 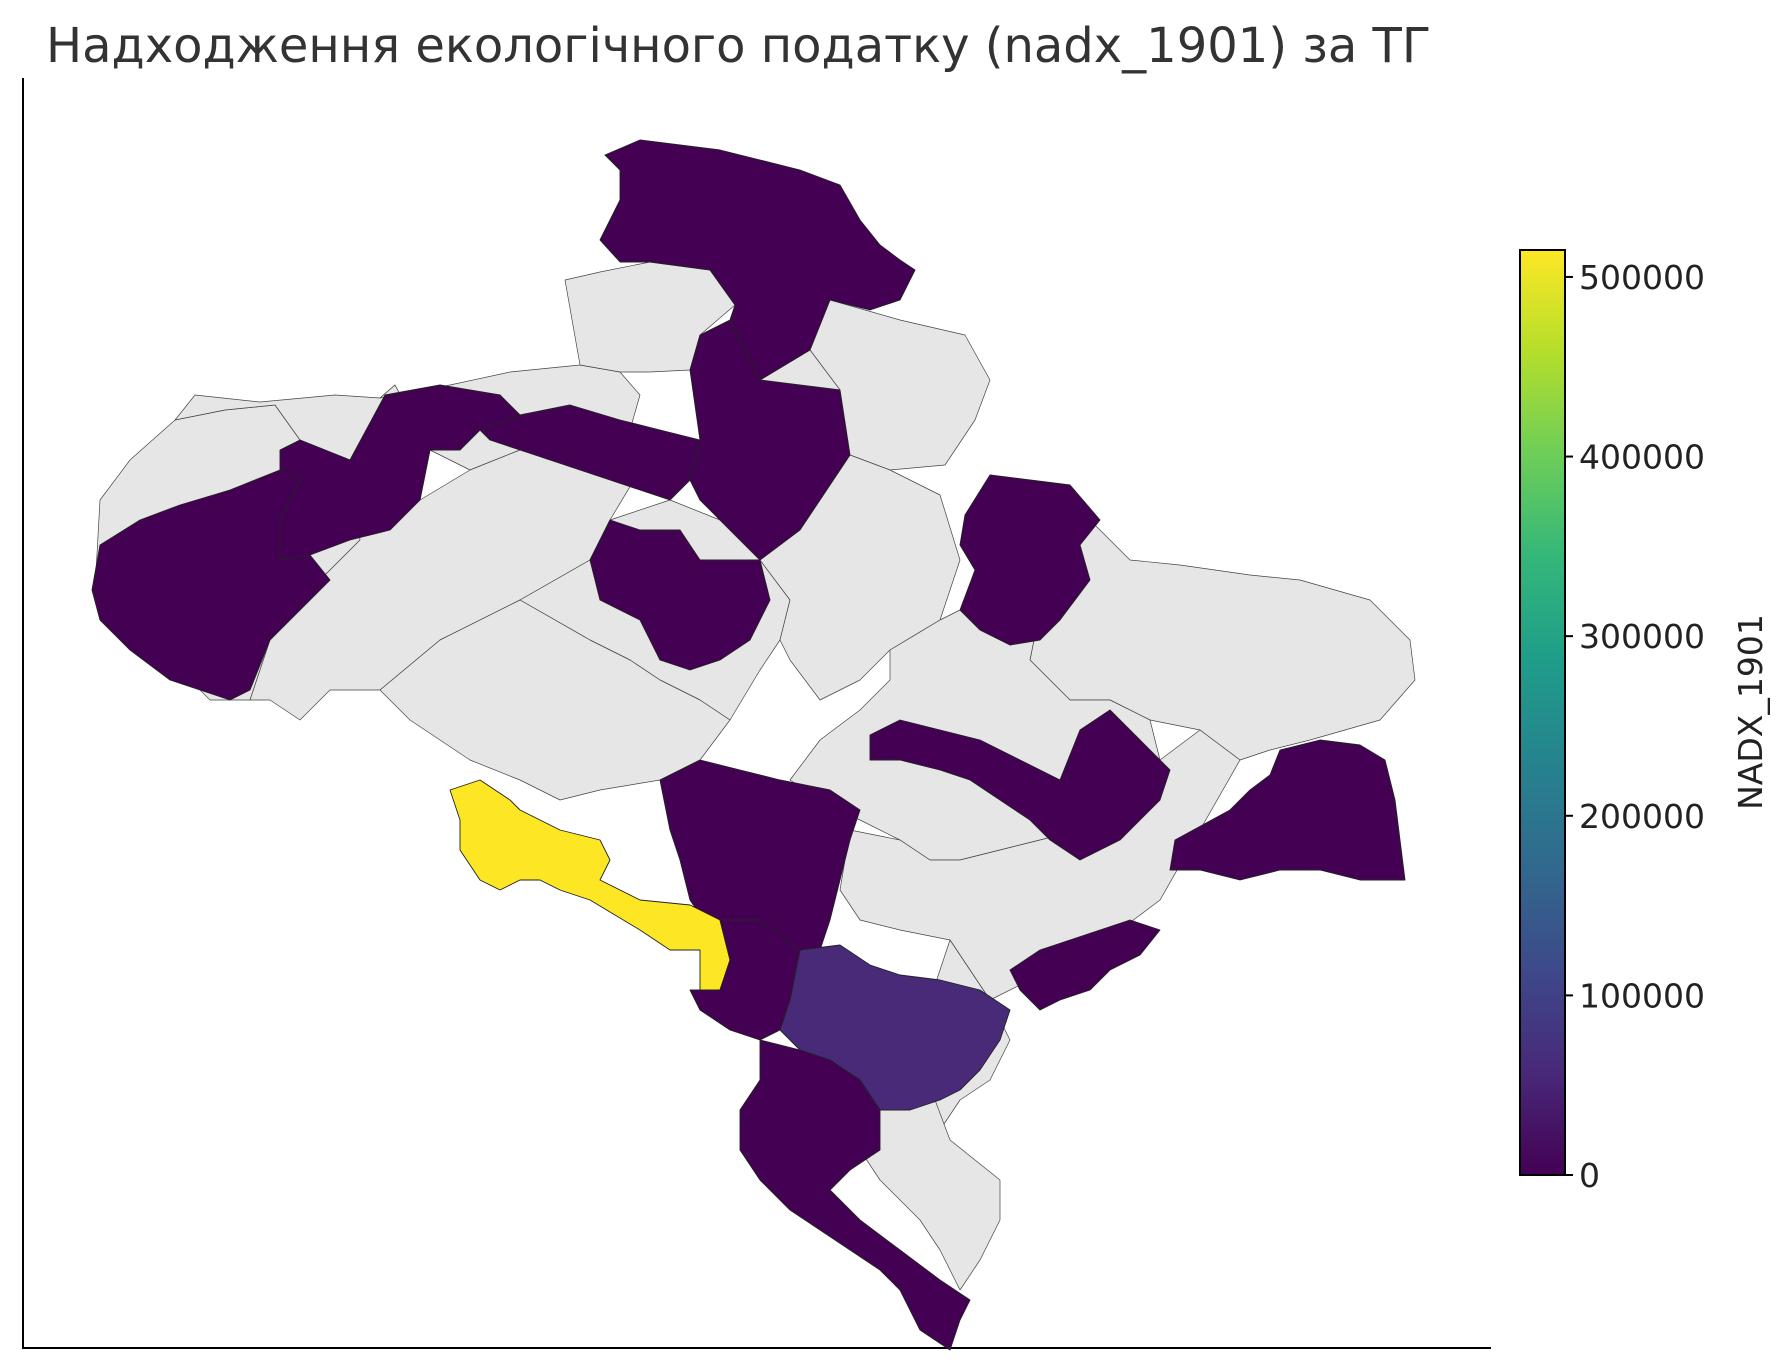 What do you see at coordinates (1750, 712) in the screenshot?
I see `colorbar-label: NADX_1901` at bounding box center [1750, 712].